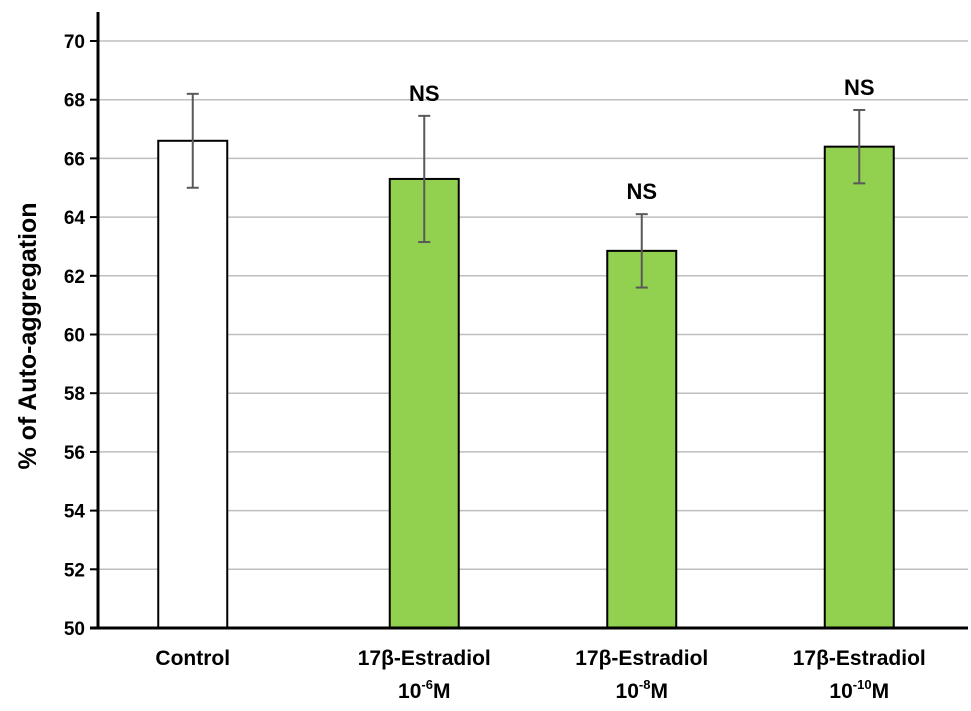  Describe the element at coordinates (642, 139) in the screenshot. I see `annotations: NS NS NS` at that location.